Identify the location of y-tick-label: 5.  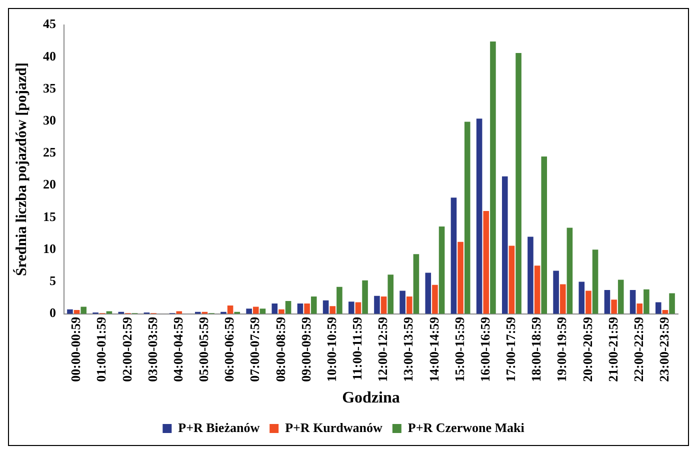
(53, 280).